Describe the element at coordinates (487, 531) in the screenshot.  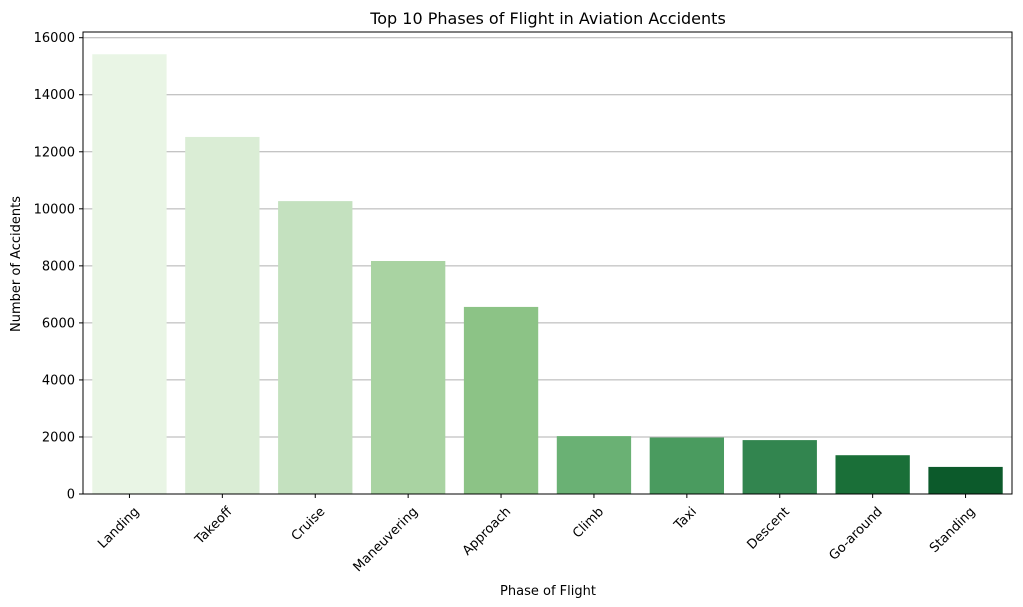
I see `x-tick-label: Approach` at that location.